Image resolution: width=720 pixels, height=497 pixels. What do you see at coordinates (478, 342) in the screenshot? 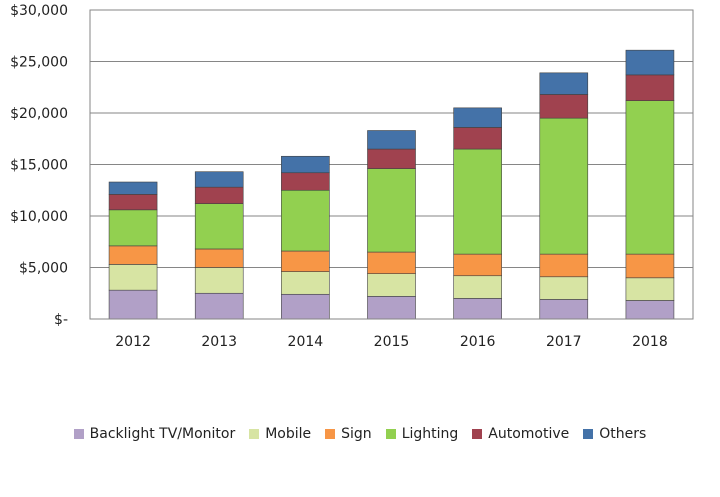
I see `x-tick-label: 2016` at bounding box center [478, 342].